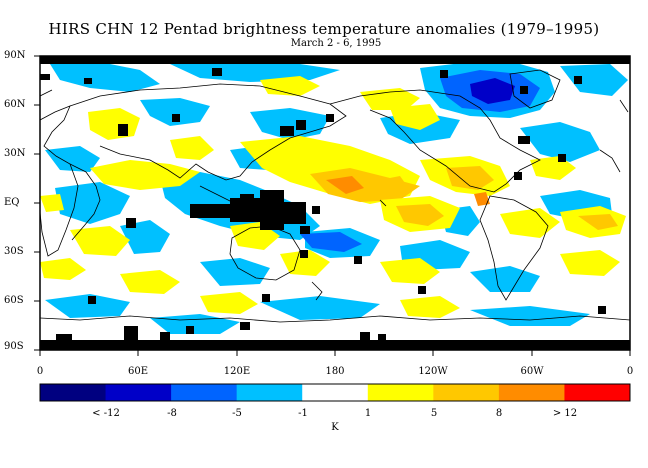 The image size is (648, 468). I want to click on colorbar-label-6: 5, so click(434, 413).